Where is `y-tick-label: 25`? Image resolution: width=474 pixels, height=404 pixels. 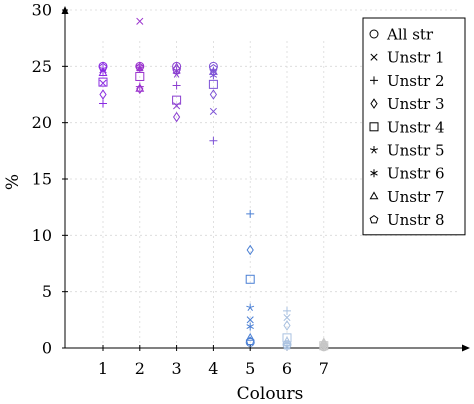 y-tick-label: 25 is located at coordinates (42, 66).